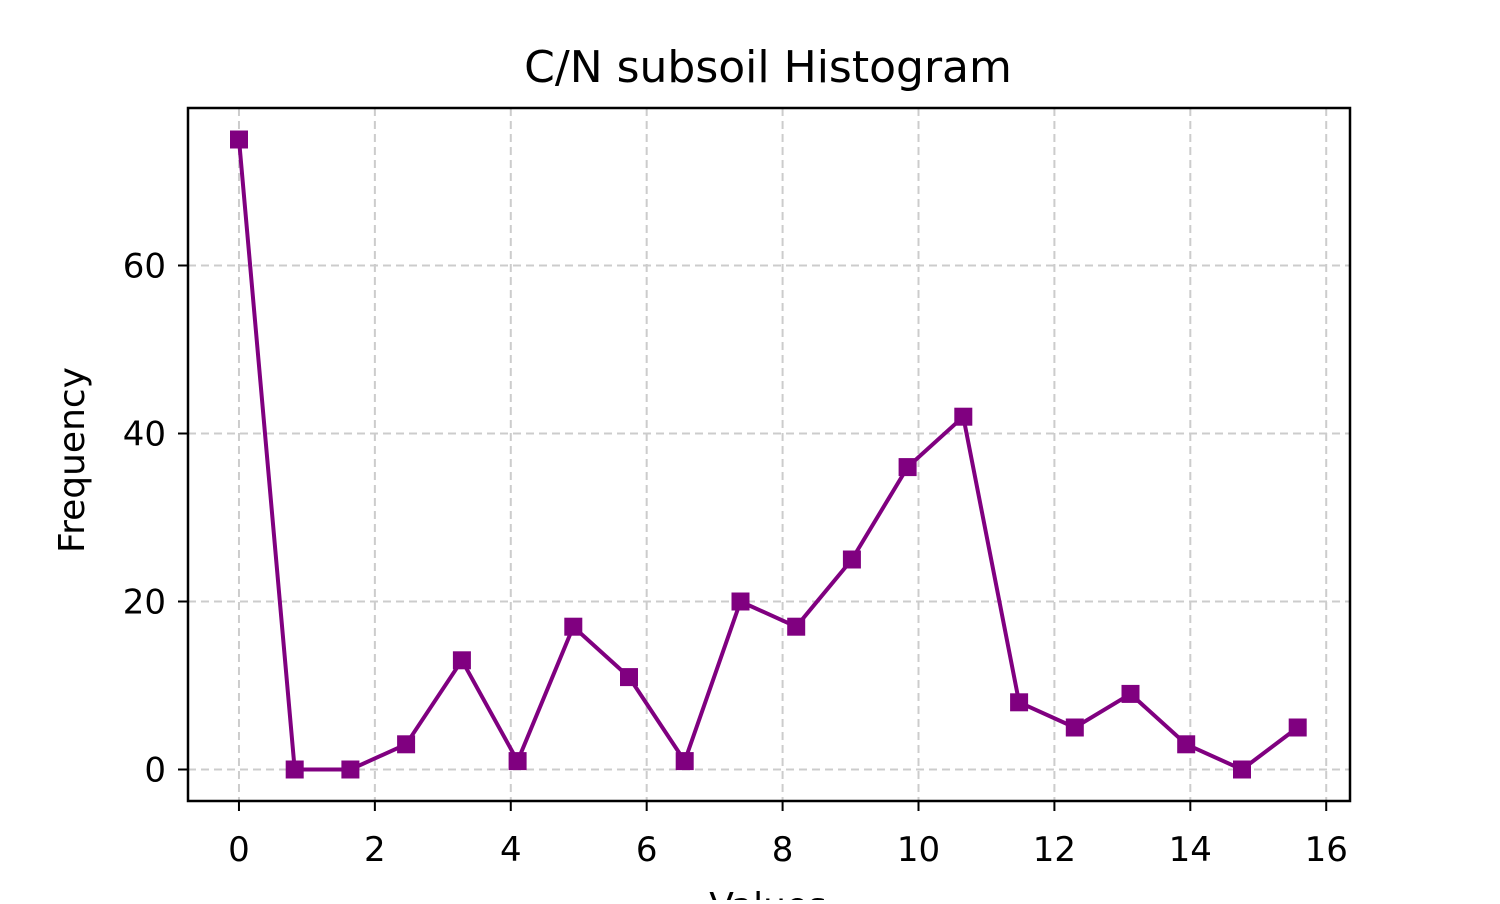 The height and width of the screenshot is (904, 1500). What do you see at coordinates (768, 67) in the screenshot?
I see `chart-title: C/N subsoil Histogram` at bounding box center [768, 67].